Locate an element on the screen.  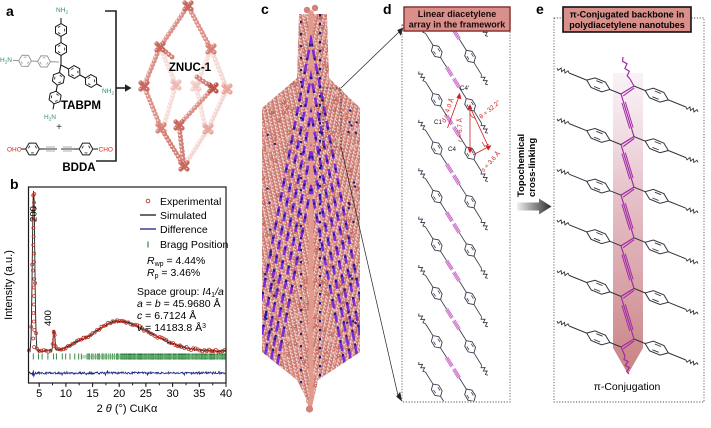
svg-text: C4′ is located at coordinates (465, 88).